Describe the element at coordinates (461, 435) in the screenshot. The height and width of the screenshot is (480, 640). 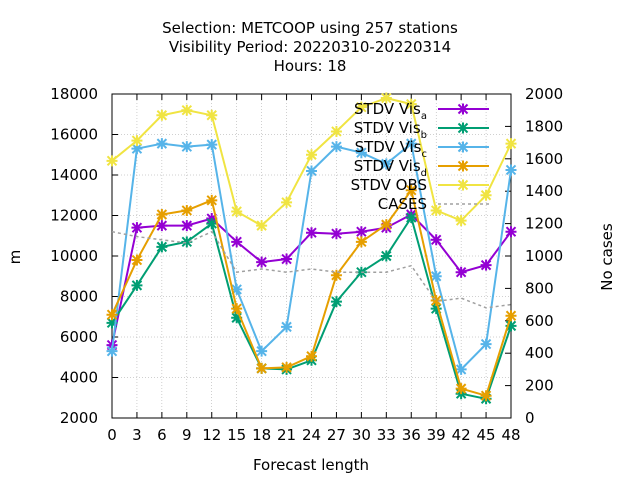
I see `x-tick-label: 42` at that location.